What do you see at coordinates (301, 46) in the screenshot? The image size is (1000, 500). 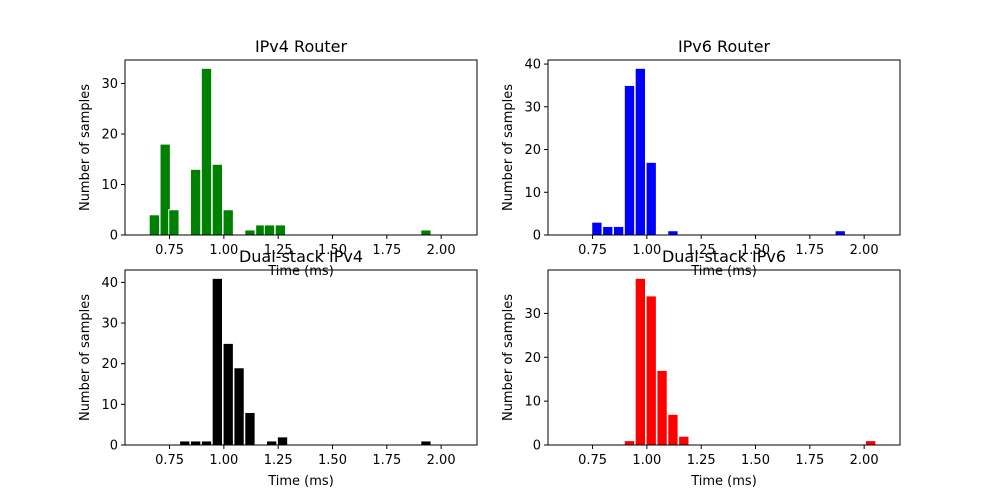 I see `subplot-title: IPv4 Router` at bounding box center [301, 46].